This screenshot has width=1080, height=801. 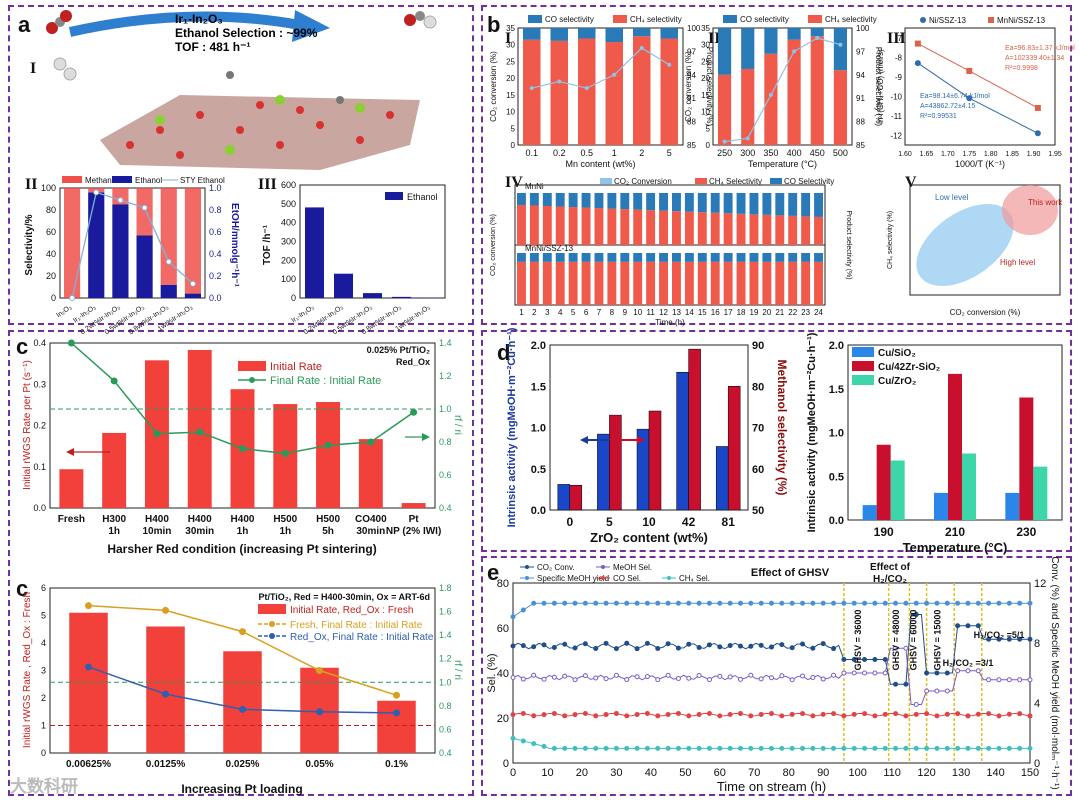 What do you see at coordinates (148, 180) in the screenshot?
I see `aII-legend-label: Ethanol` at bounding box center [148, 180].